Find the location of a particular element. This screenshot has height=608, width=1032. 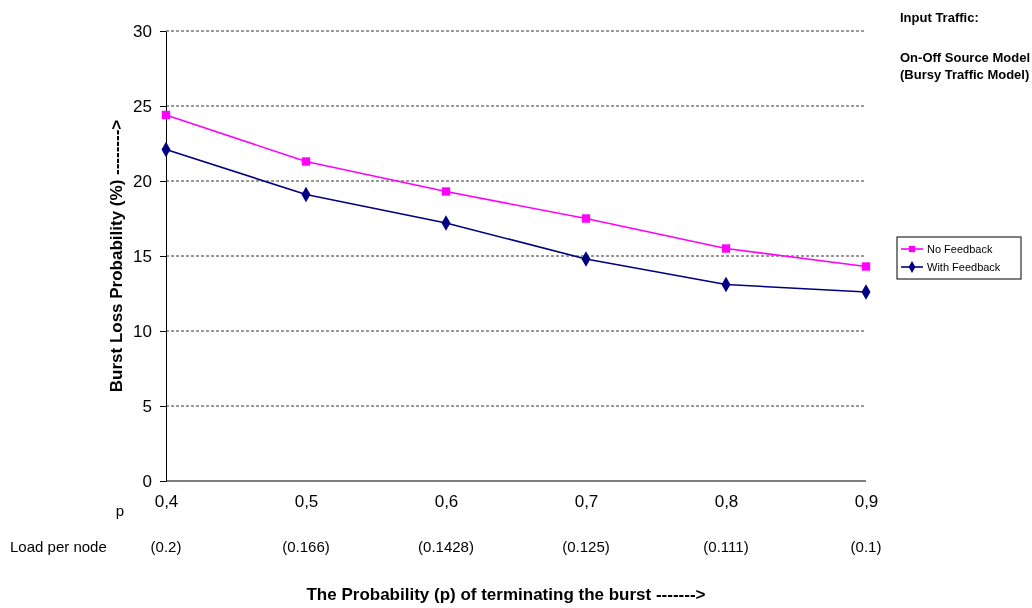

text: (0.111) is located at coordinates (726, 546).